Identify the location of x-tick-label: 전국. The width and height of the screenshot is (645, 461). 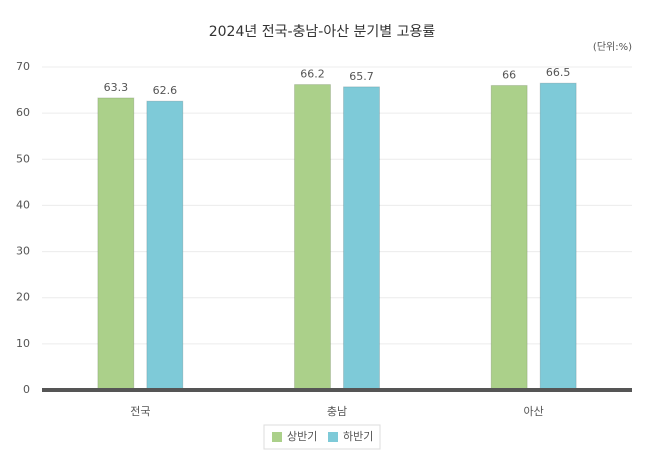
(140, 411).